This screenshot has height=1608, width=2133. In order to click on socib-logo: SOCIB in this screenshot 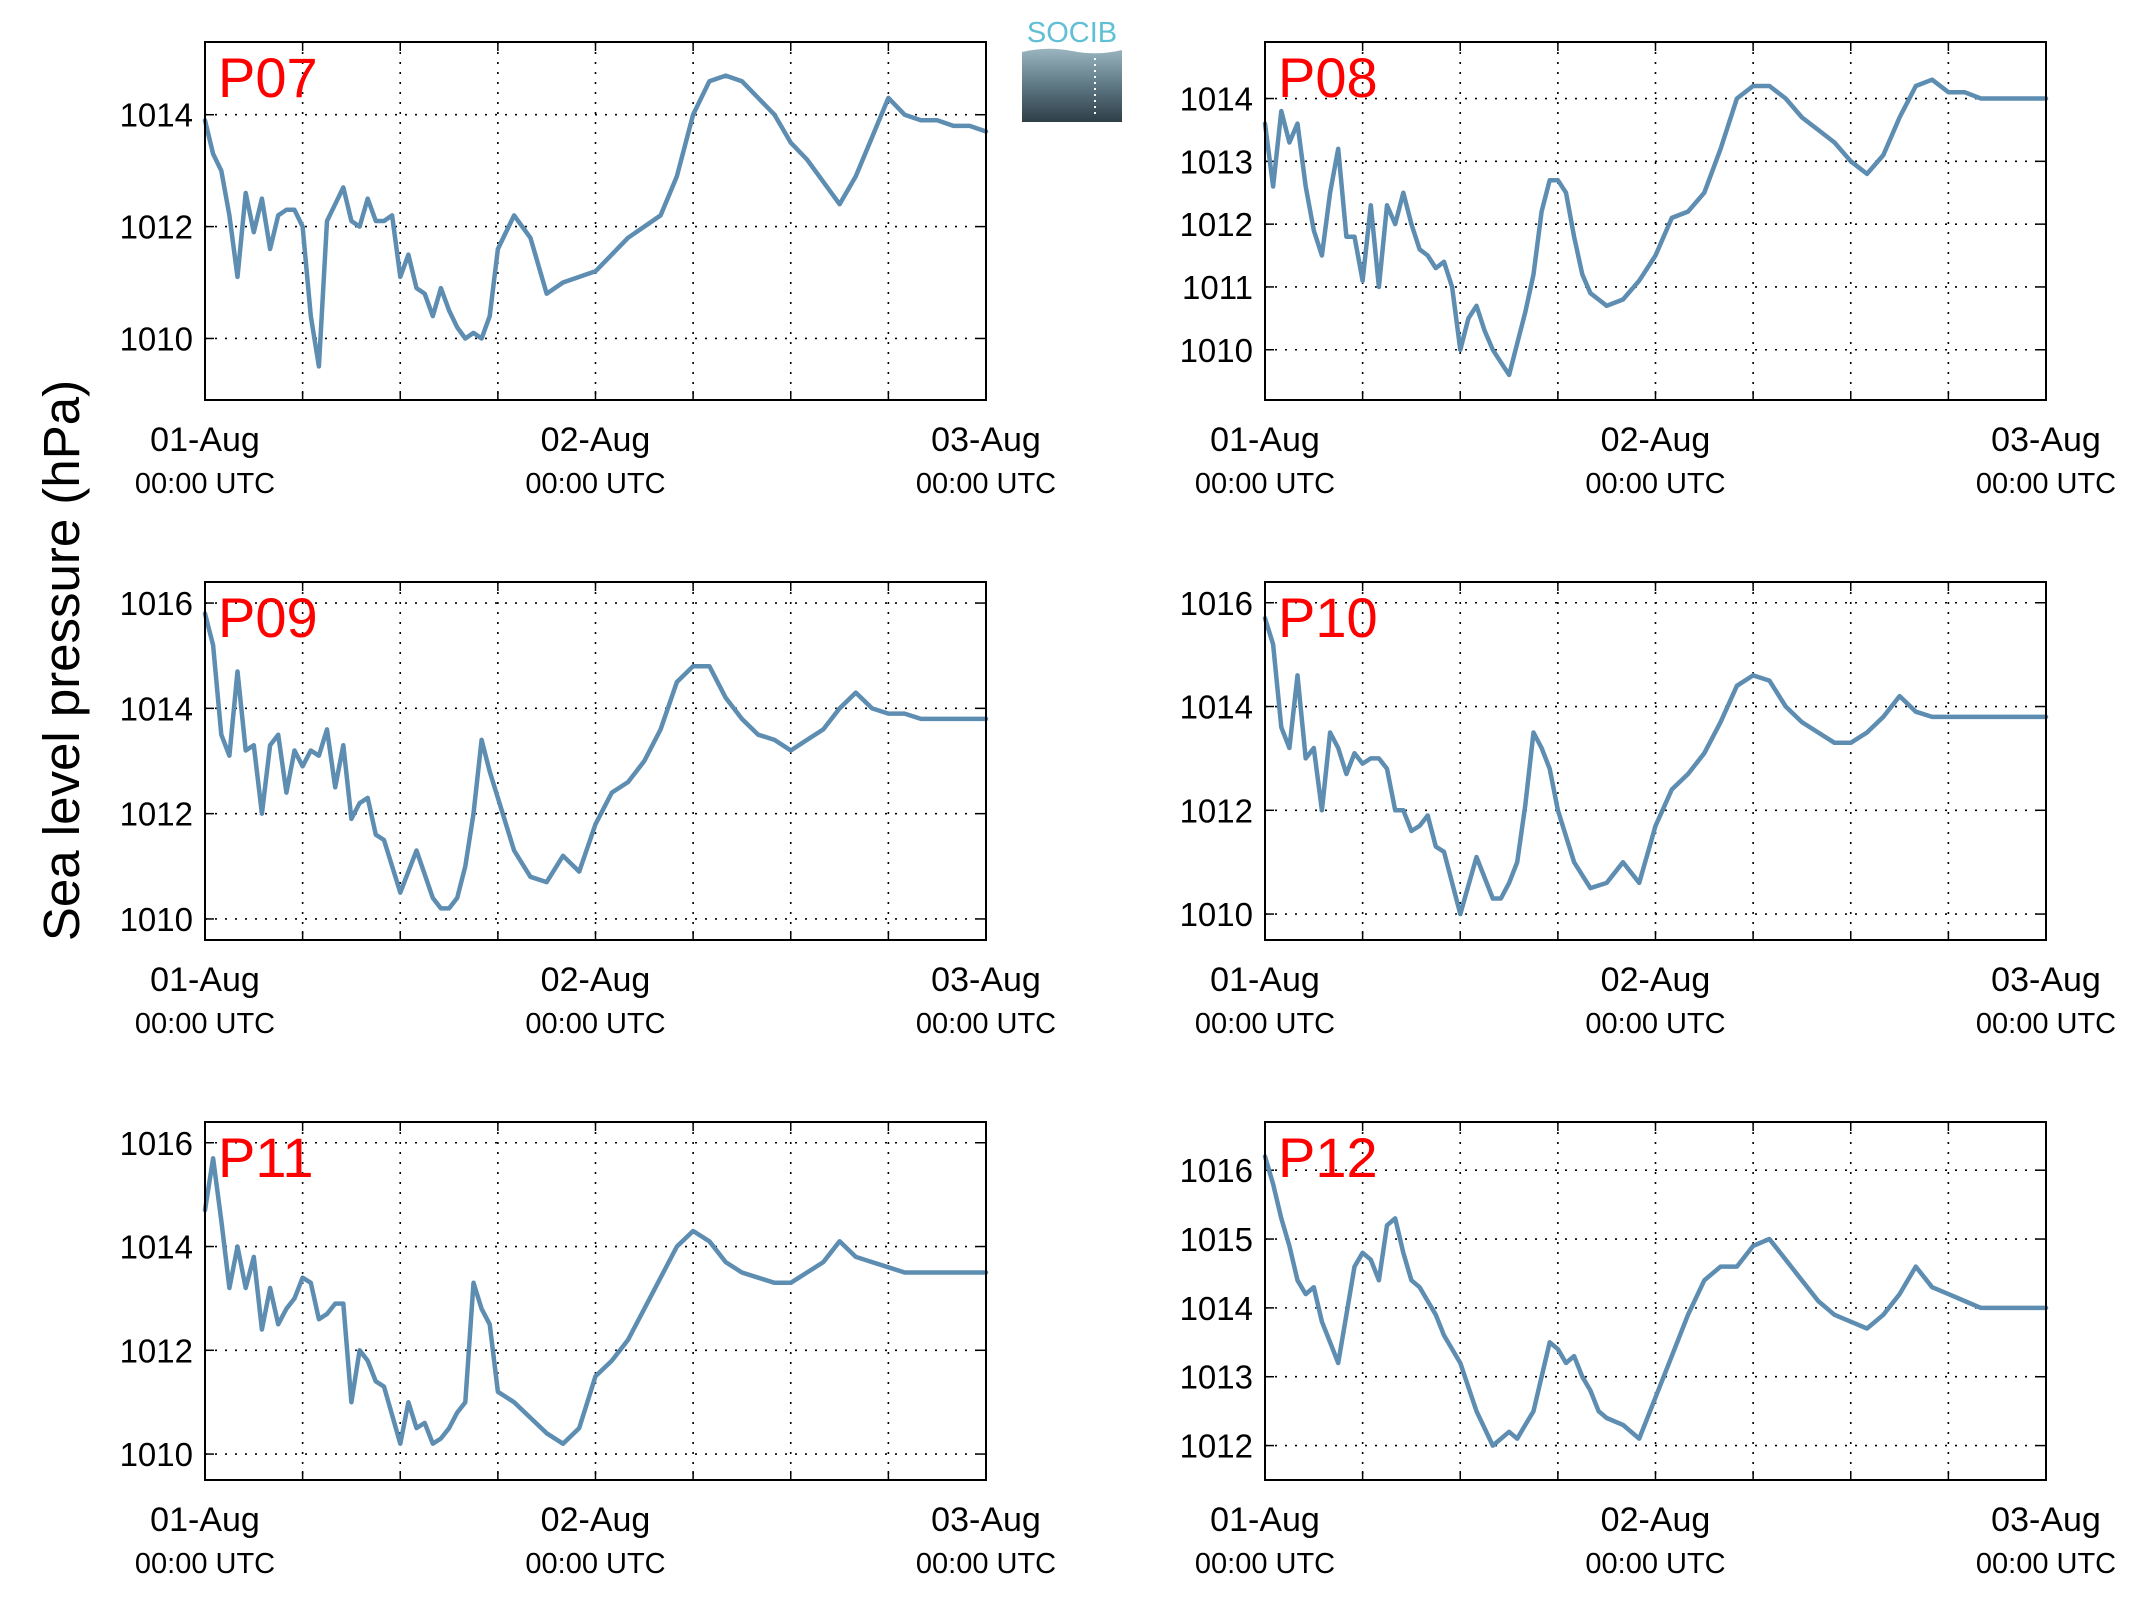, I will do `click(1072, 70)`.